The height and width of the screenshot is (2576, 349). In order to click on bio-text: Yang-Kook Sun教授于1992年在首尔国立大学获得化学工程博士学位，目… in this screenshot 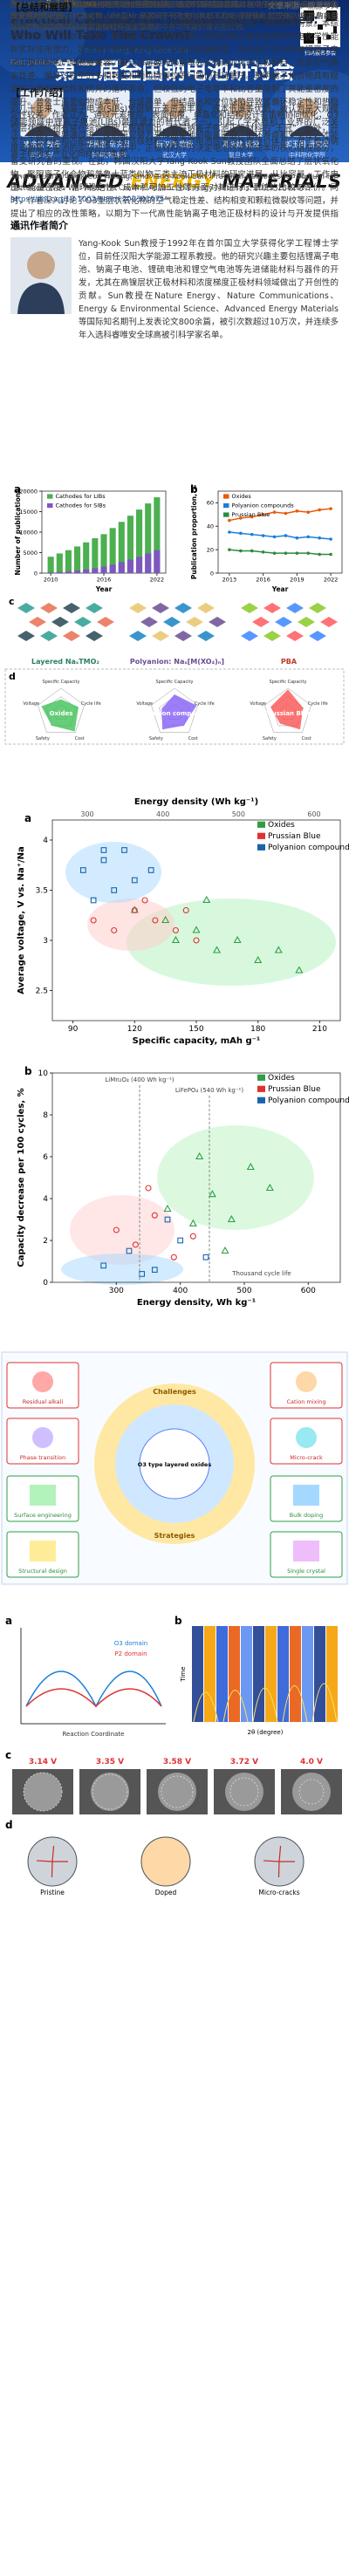, I will do `click(209, 289)`.